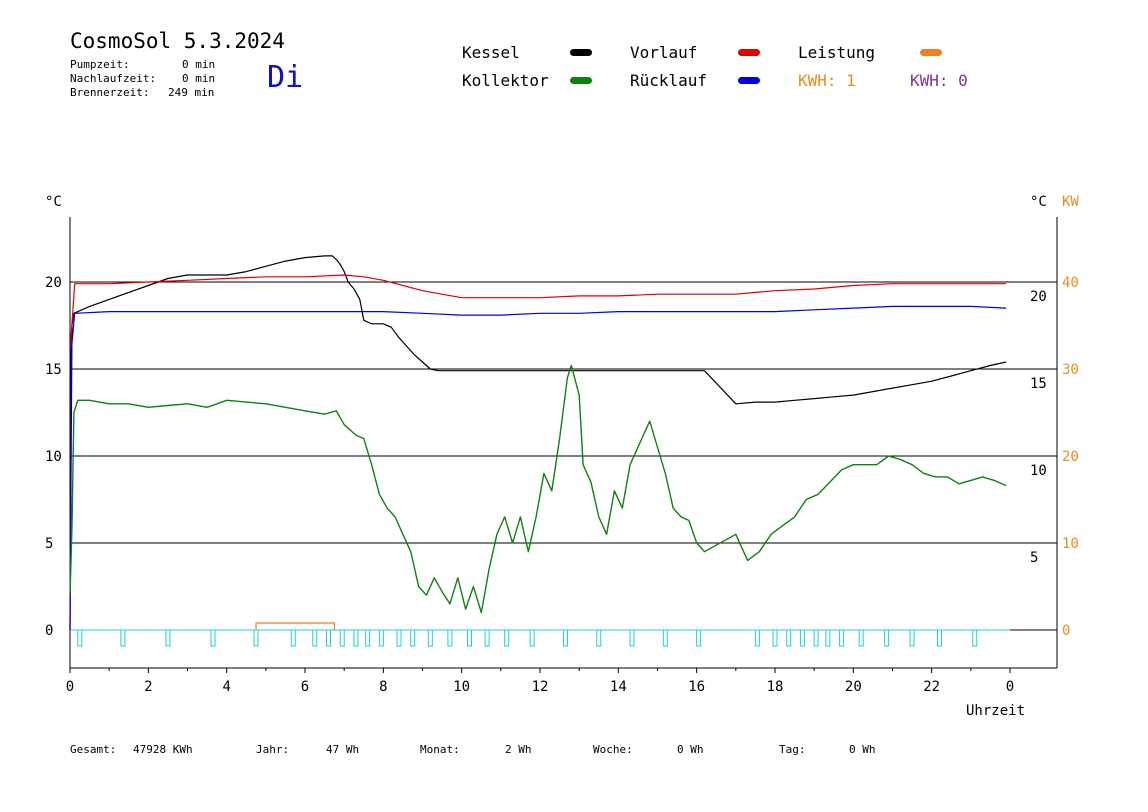  What do you see at coordinates (1038, 202) in the screenshot?
I see `y-right-unit: °C` at bounding box center [1038, 202].